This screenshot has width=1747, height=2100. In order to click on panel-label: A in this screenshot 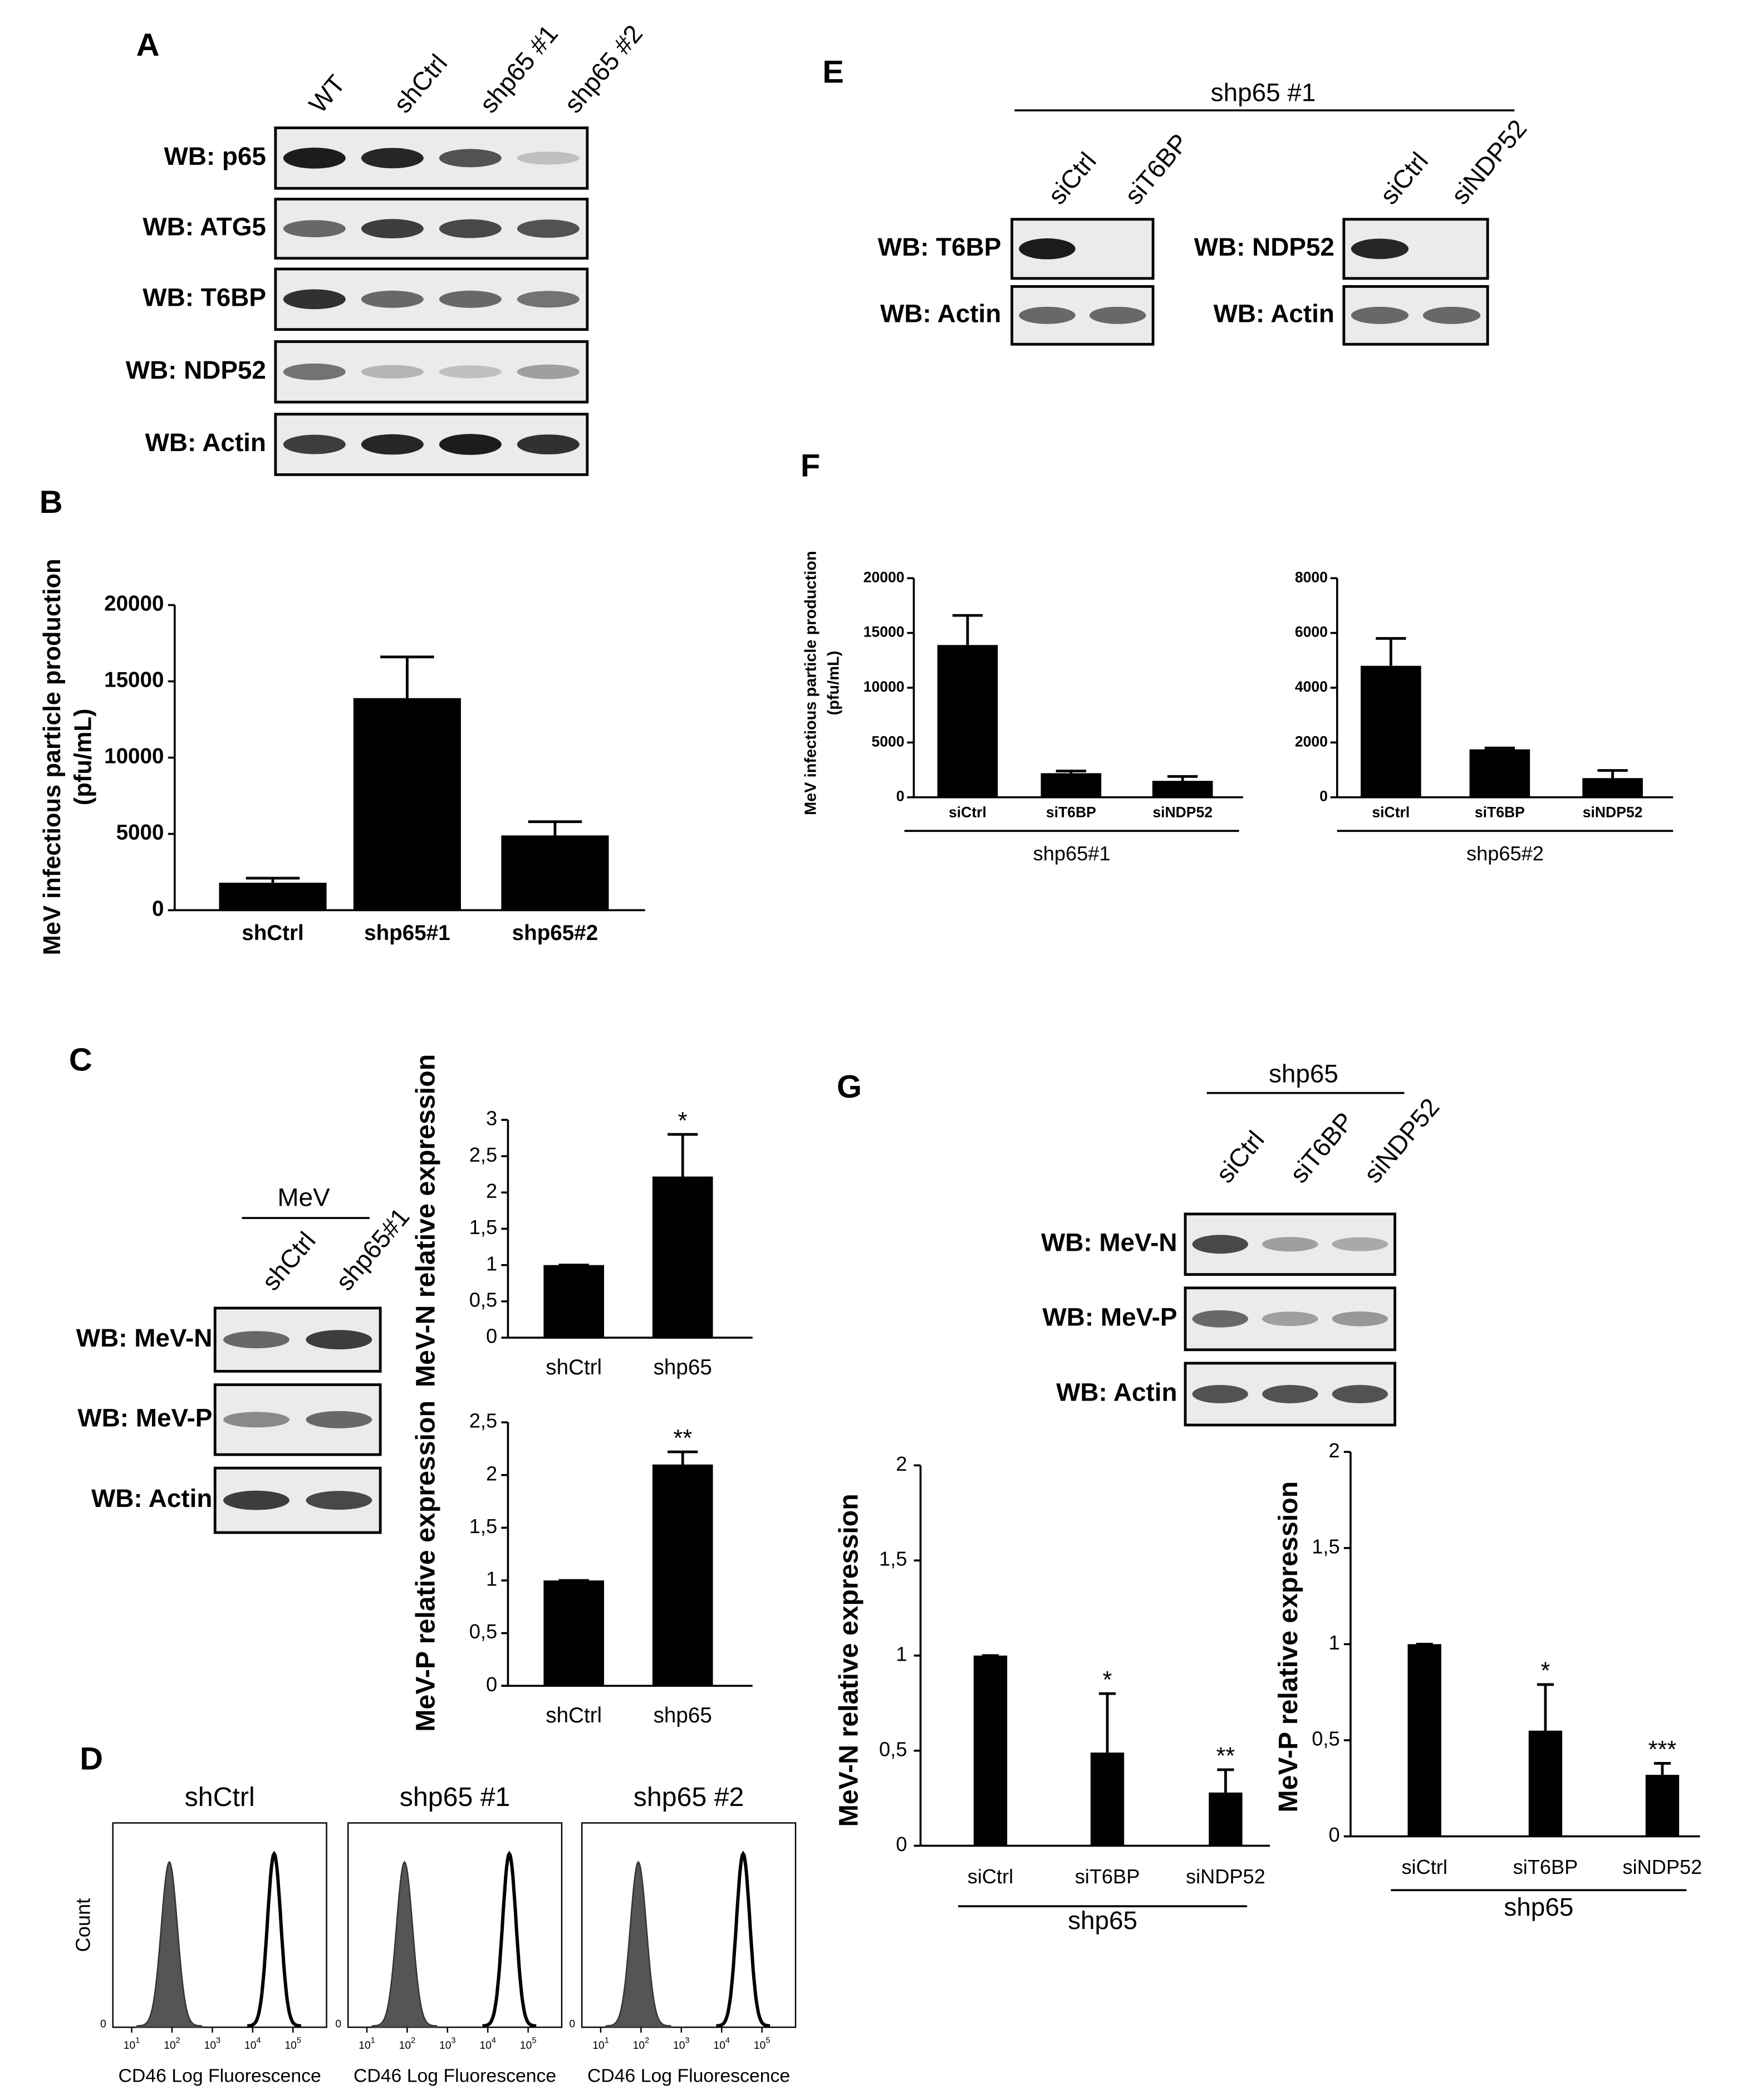, I will do `click(148, 45)`.